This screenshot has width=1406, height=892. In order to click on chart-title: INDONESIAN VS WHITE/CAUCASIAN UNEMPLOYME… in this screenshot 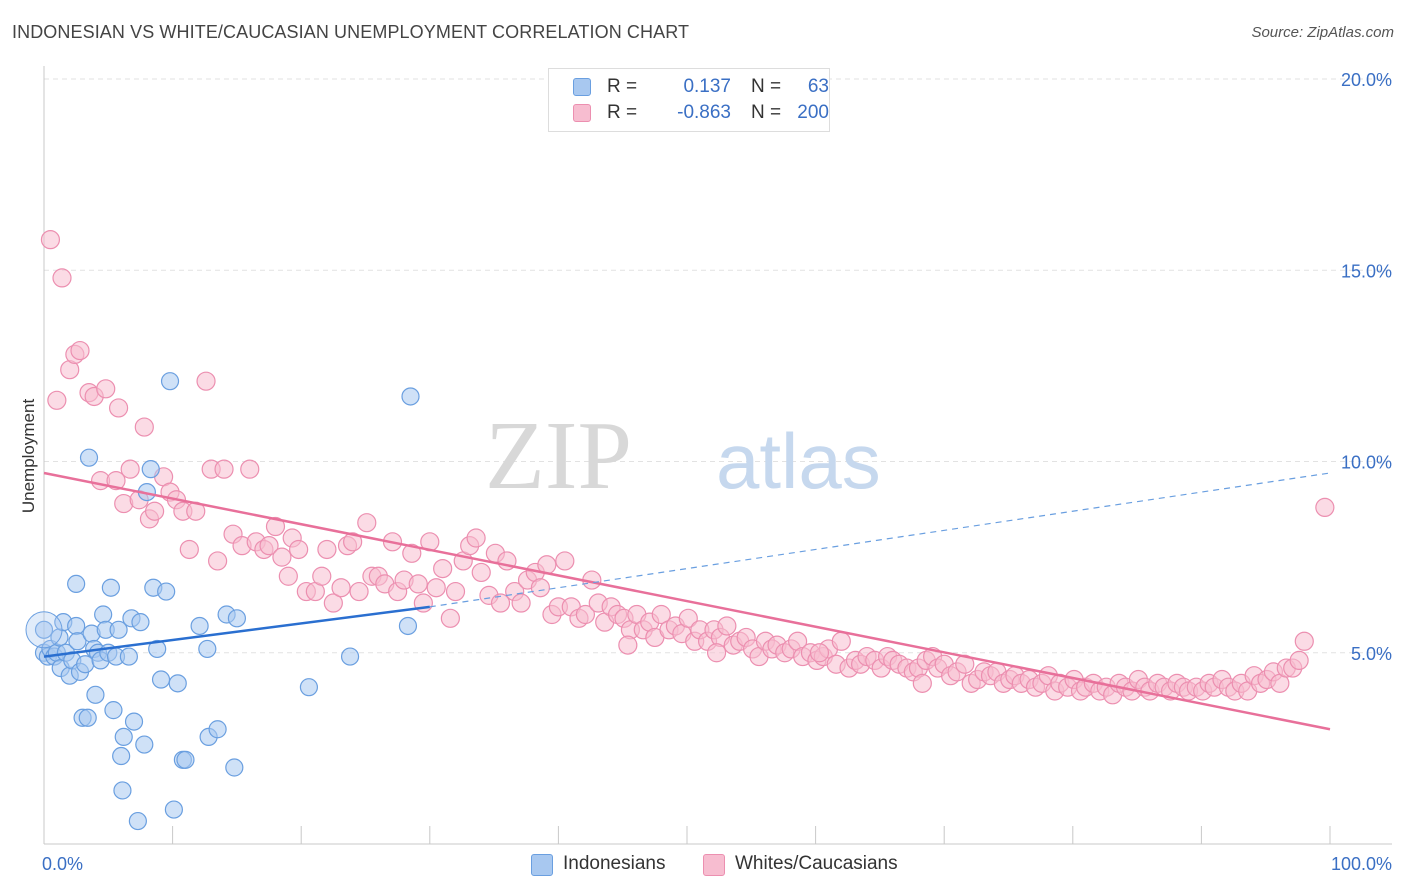, I will do `click(351, 32)`.